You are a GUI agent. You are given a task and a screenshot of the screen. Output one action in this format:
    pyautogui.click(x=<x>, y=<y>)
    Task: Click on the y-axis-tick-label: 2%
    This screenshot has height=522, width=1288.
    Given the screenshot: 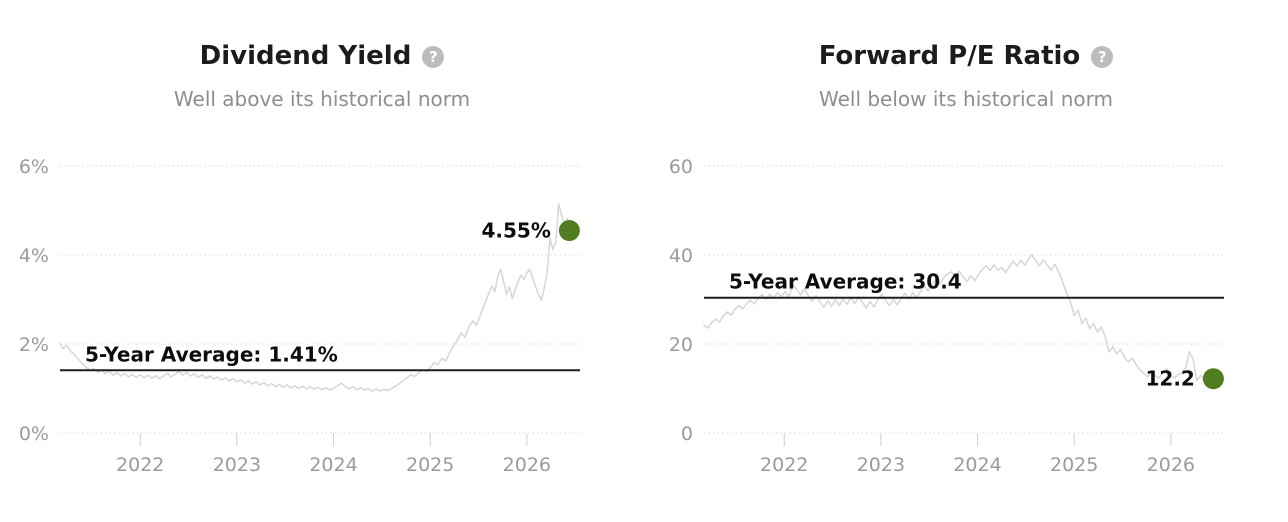 What is the action you would take?
    pyautogui.click(x=34, y=345)
    